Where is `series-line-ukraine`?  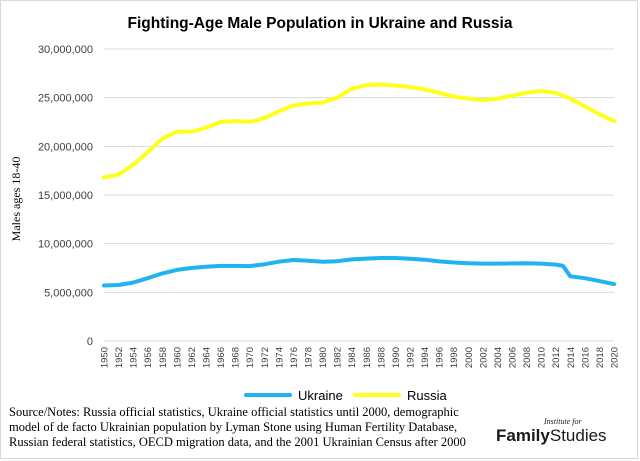 series-line-ukraine is located at coordinates (359, 272).